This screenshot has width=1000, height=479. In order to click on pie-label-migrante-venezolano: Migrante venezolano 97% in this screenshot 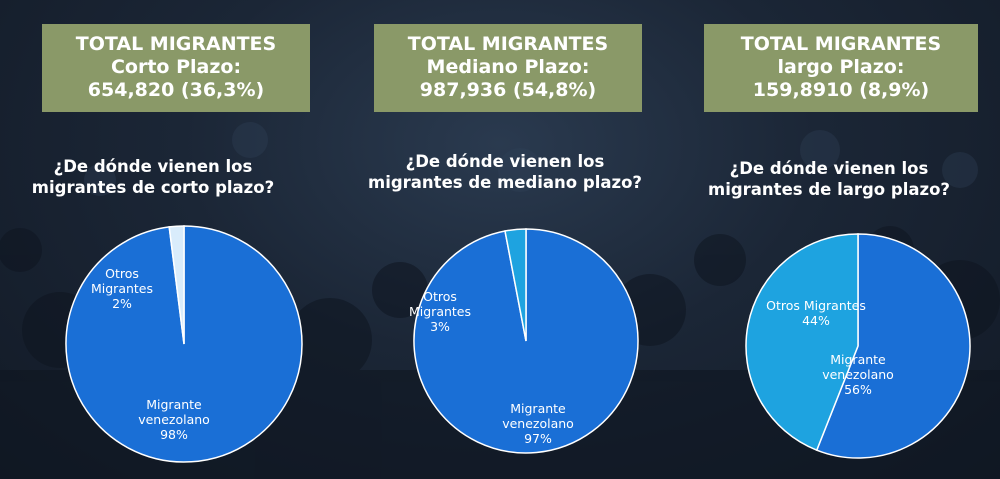, I will do `click(538, 423)`.